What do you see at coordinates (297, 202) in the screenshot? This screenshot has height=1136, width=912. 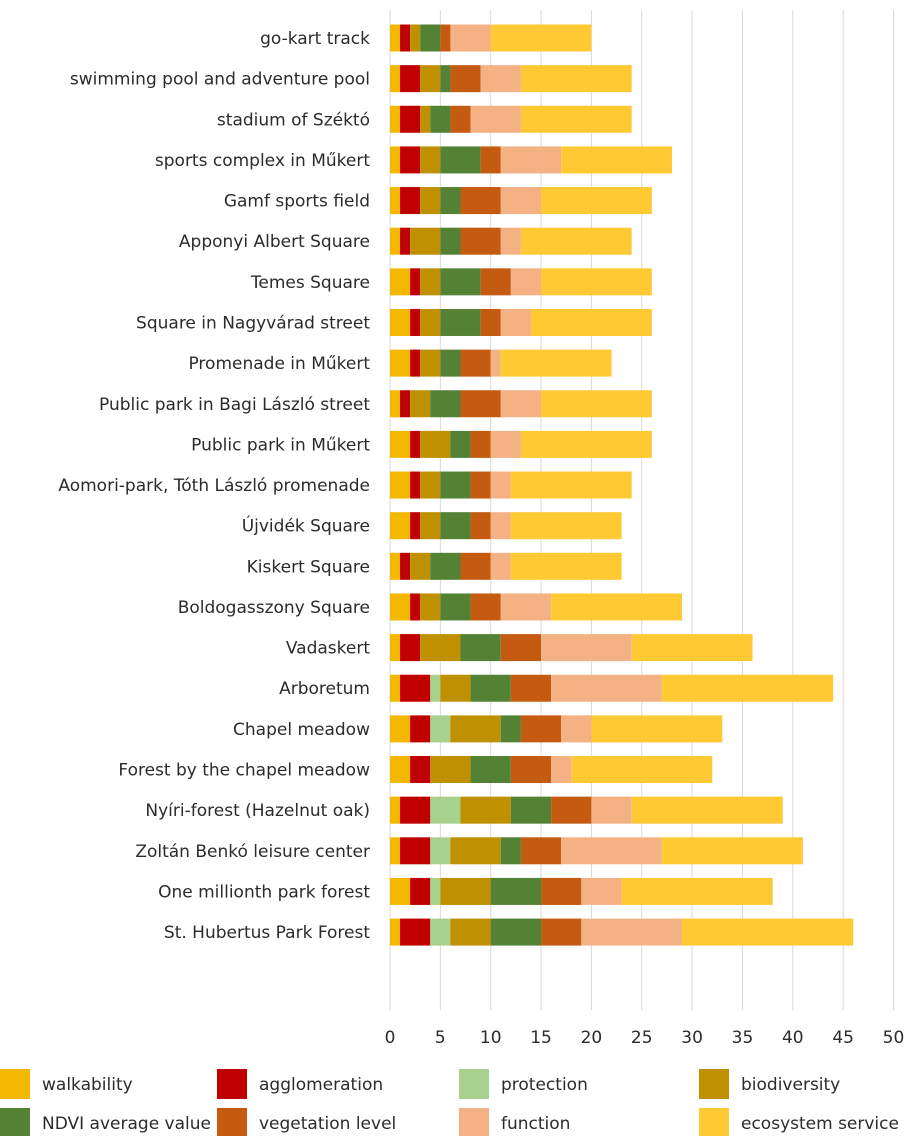 I see `category-label: Gamf sports field` at bounding box center [297, 202].